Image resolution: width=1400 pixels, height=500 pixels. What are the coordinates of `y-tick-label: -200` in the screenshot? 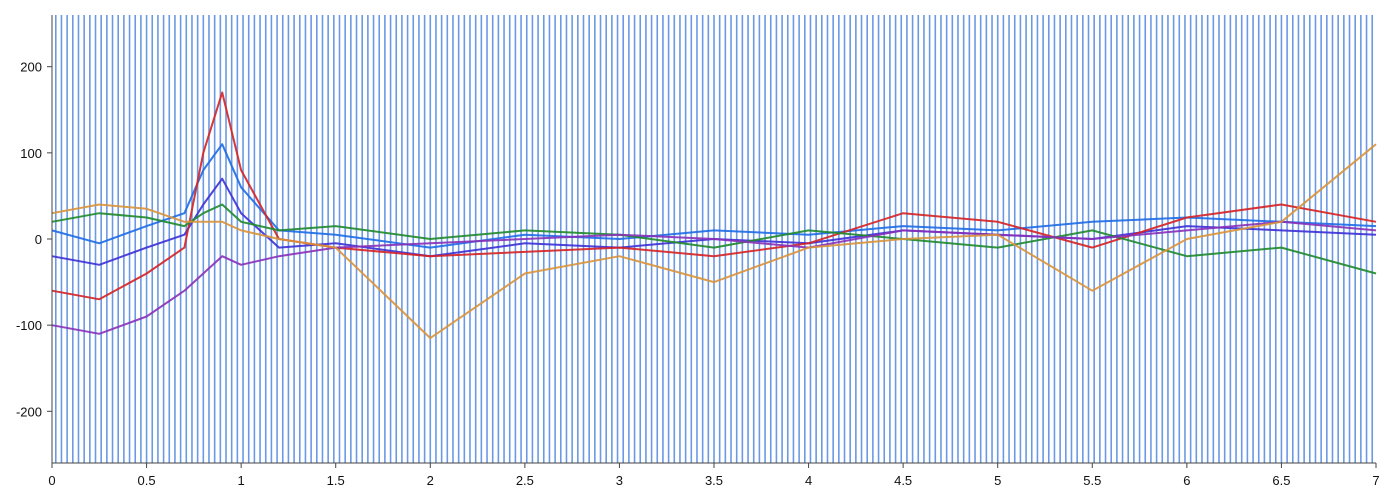 It's located at (29, 411).